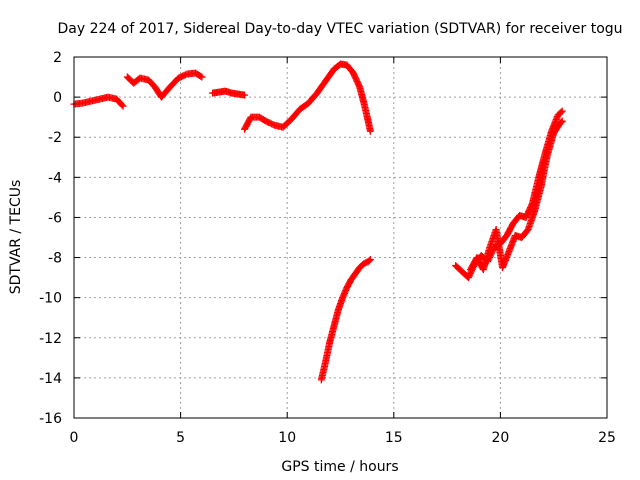  I want to click on x-tick-label: 10, so click(287, 438).